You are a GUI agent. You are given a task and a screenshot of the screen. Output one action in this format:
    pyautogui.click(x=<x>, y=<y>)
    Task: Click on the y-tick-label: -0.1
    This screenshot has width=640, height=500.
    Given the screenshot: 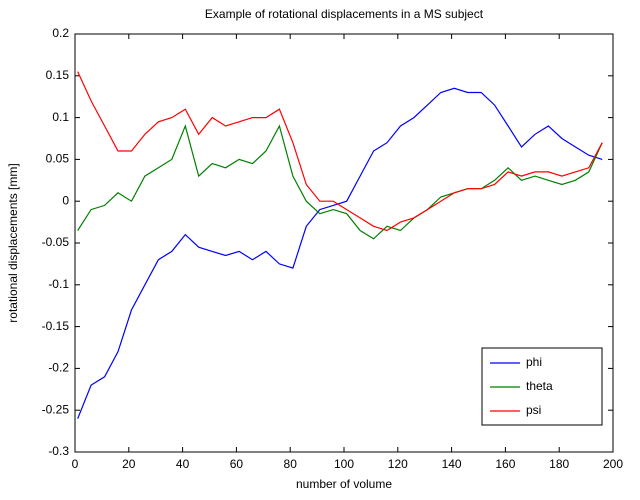 What is the action you would take?
    pyautogui.click(x=58, y=284)
    